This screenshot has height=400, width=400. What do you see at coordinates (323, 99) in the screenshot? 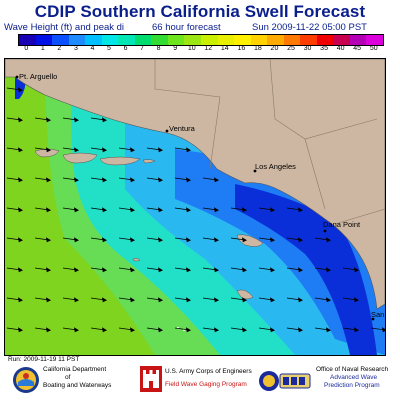
I see `county-boundary-north` at bounding box center [323, 99].